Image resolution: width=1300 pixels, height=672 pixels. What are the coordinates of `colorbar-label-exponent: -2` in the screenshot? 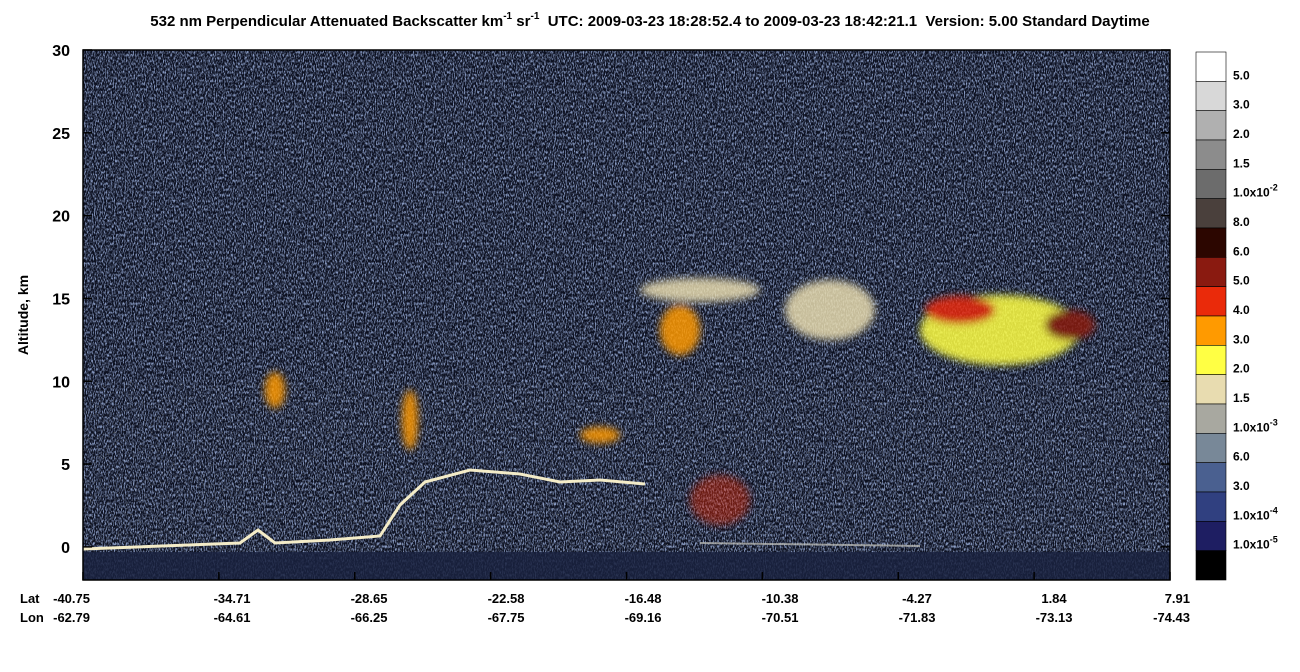 It's located at (1274, 188).